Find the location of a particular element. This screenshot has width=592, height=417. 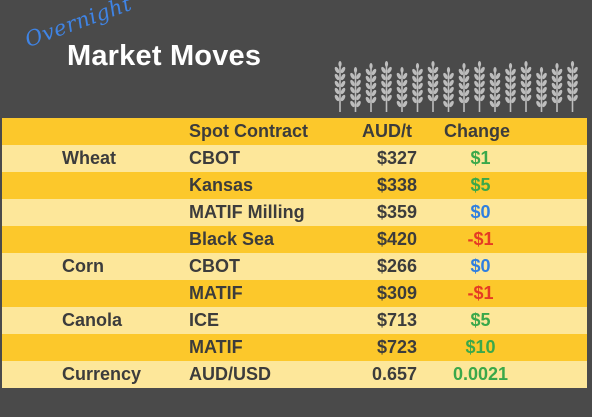

wheat-stalks-icon is located at coordinates (456, 86).